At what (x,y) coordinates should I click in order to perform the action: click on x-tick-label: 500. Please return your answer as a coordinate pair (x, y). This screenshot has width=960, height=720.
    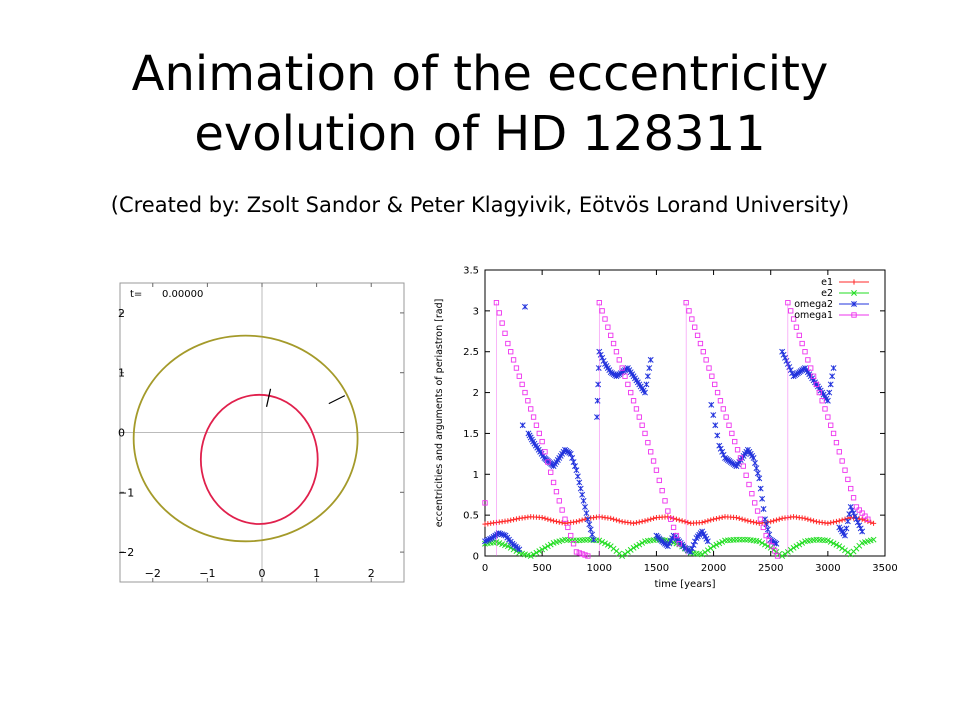
    Looking at the image, I should click on (542, 568).